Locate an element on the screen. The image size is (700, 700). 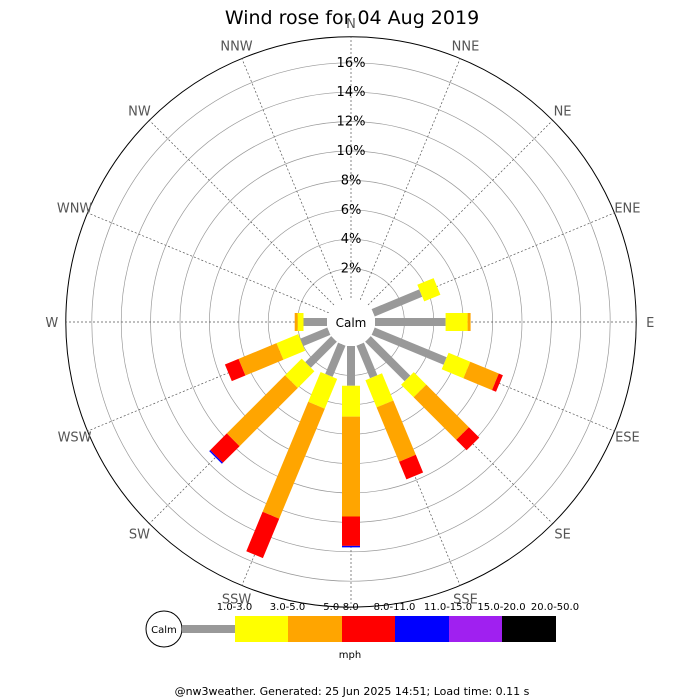
legend-label-5: 15.0-20.0 is located at coordinates (501, 607).